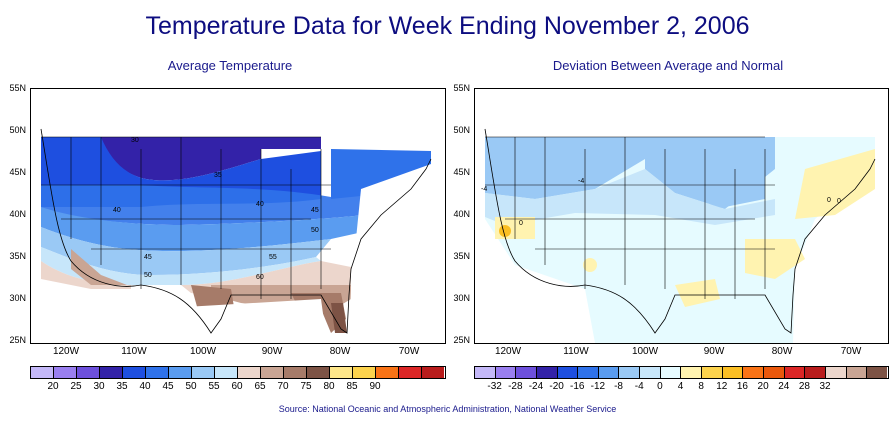 The width and height of the screenshot is (895, 423). I want to click on legend-label: 60, so click(237, 386).